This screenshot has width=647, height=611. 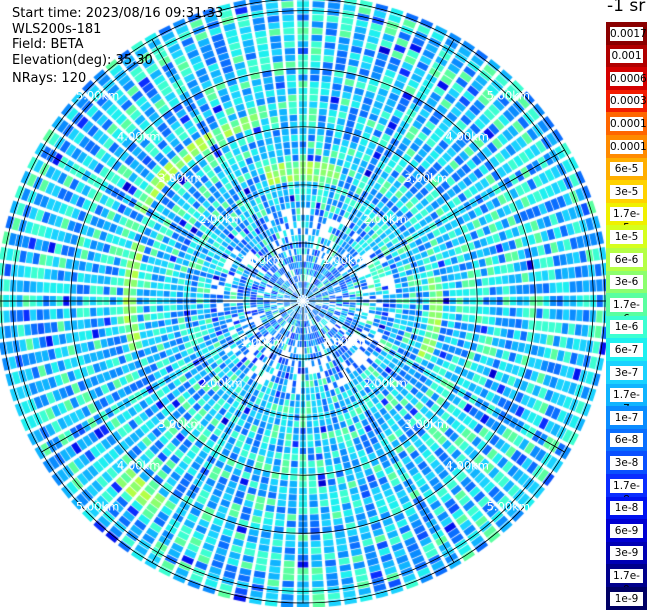 What do you see at coordinates (57, 29) in the screenshot?
I see `instrument-text: WLS200s-181` at bounding box center [57, 29].